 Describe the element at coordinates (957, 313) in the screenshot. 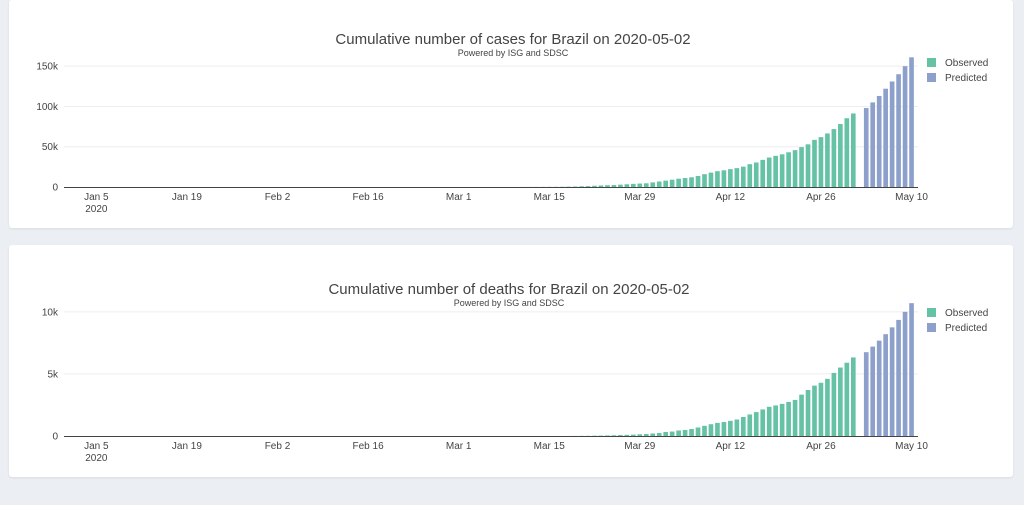

I see `deaths-legend-item-observed: Observed` at that location.